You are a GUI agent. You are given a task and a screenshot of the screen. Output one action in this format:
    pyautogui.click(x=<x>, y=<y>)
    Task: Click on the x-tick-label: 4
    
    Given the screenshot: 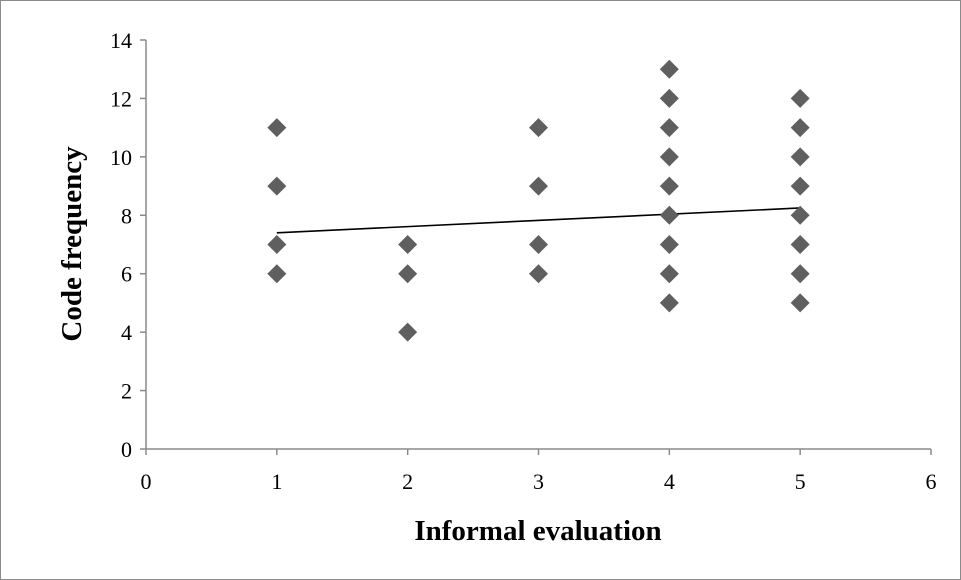 What is the action you would take?
    pyautogui.click(x=669, y=481)
    